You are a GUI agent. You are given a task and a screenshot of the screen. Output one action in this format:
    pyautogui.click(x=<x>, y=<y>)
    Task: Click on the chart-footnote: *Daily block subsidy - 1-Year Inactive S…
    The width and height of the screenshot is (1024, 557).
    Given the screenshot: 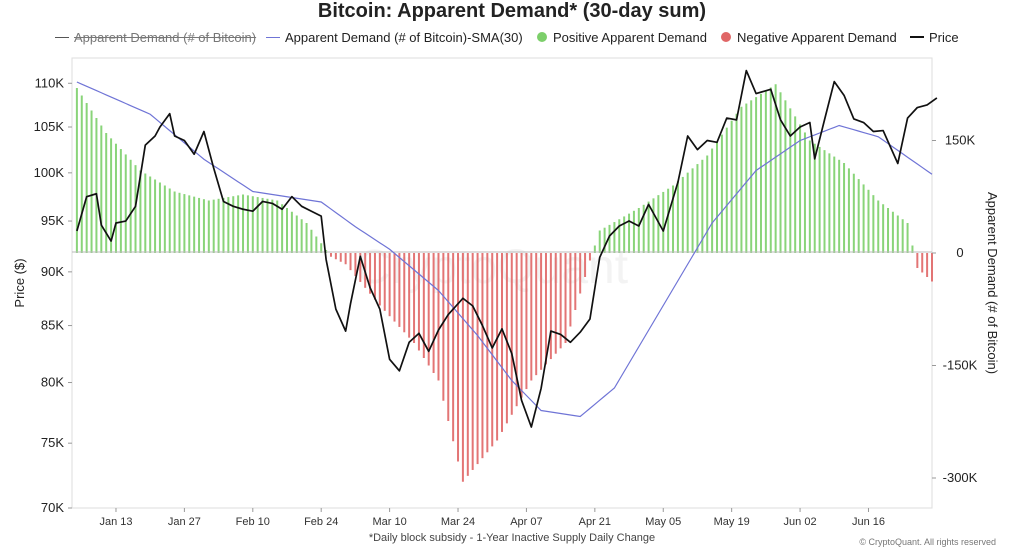 What is the action you would take?
    pyautogui.click(x=512, y=538)
    